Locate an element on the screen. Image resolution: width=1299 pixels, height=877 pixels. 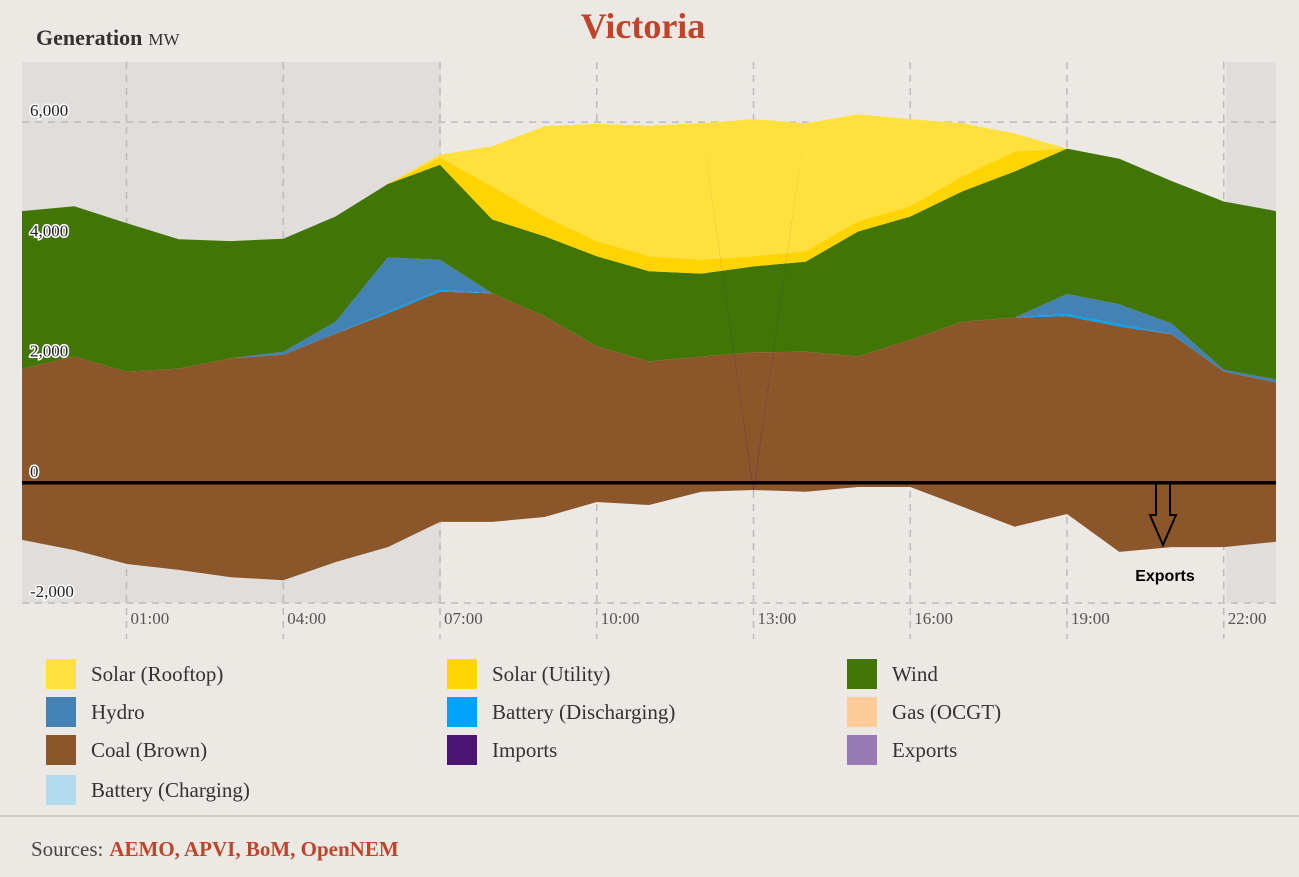
y-tick-label: -2,000 is located at coordinates (52, 591).